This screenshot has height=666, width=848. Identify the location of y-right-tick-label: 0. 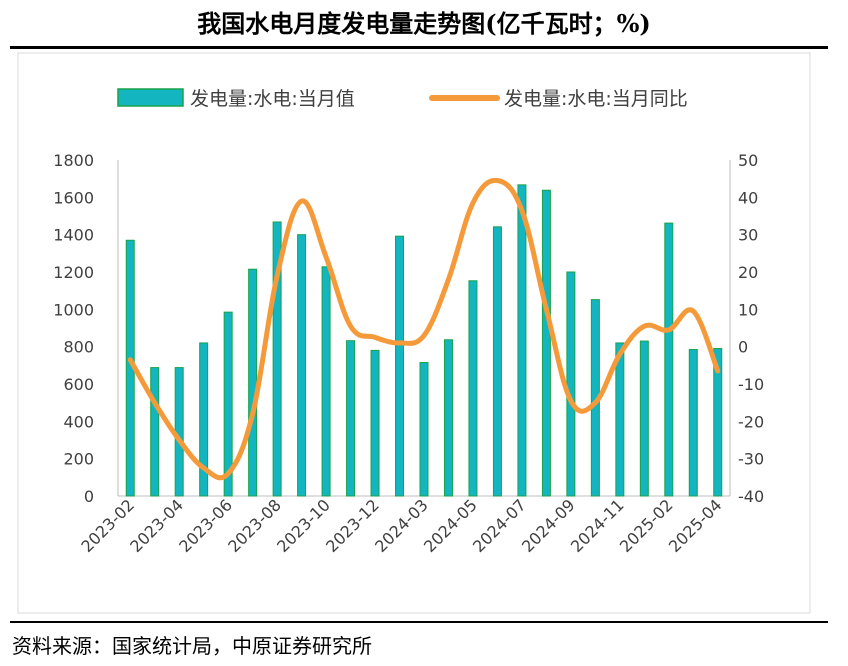
(743, 347).